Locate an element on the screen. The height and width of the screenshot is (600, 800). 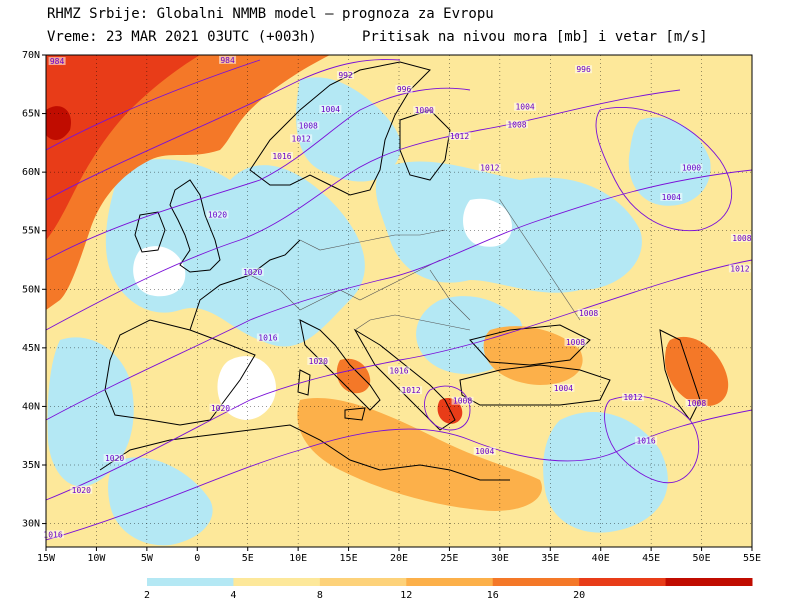
lon-tick-label: 10E is located at coordinates (298, 558).